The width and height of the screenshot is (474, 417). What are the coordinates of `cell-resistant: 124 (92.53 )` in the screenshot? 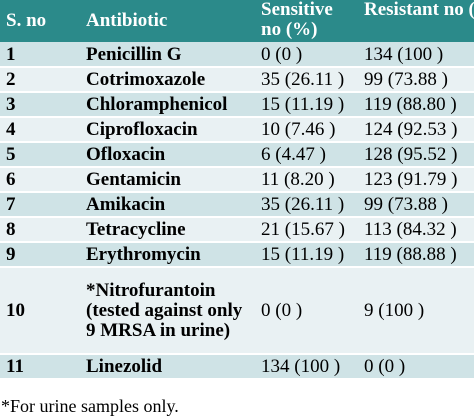 It's located at (416, 130).